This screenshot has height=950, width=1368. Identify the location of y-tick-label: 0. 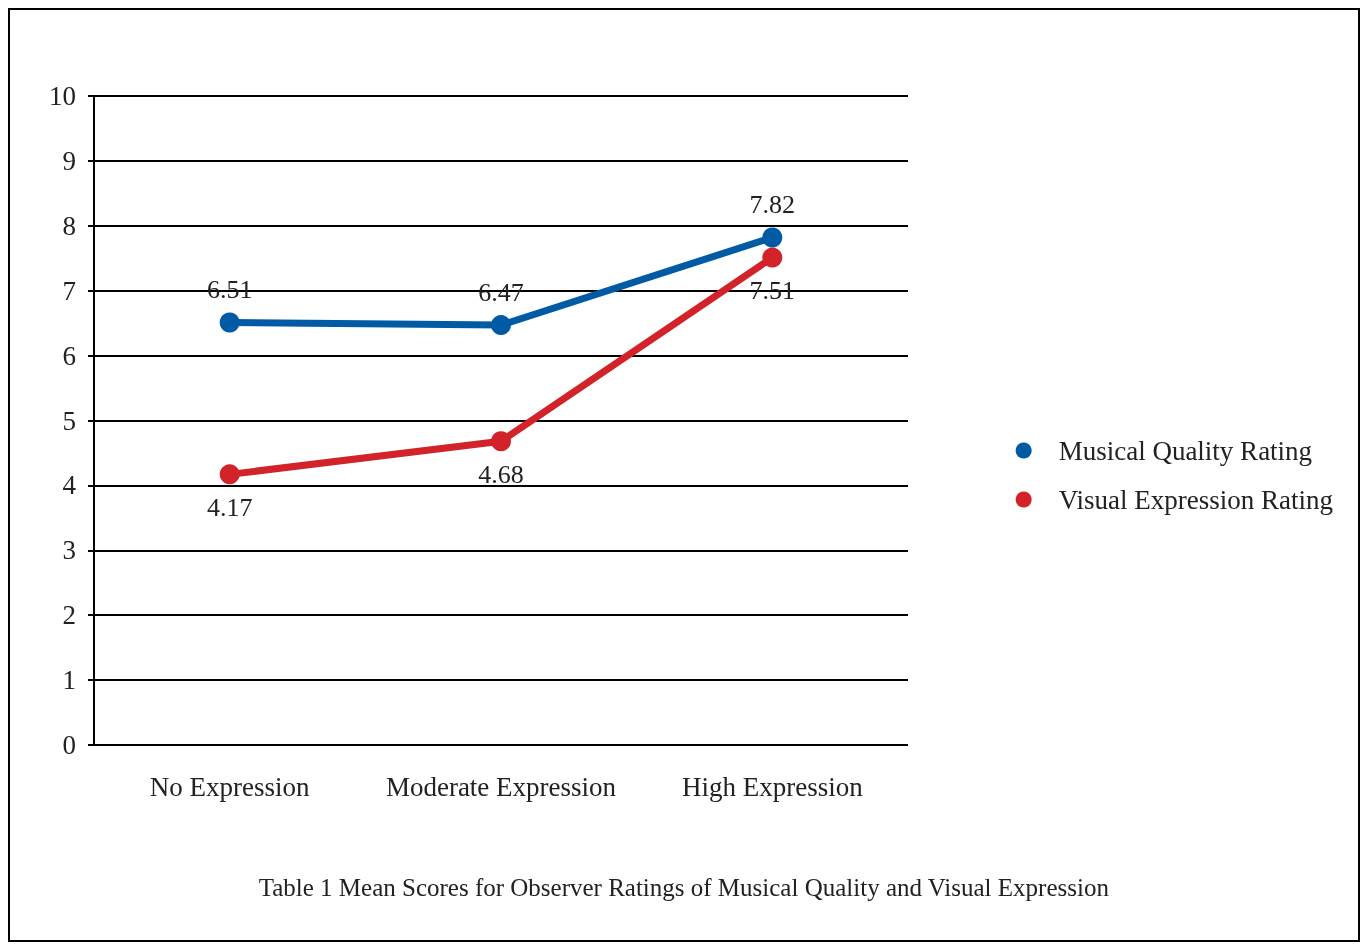
(69, 745).